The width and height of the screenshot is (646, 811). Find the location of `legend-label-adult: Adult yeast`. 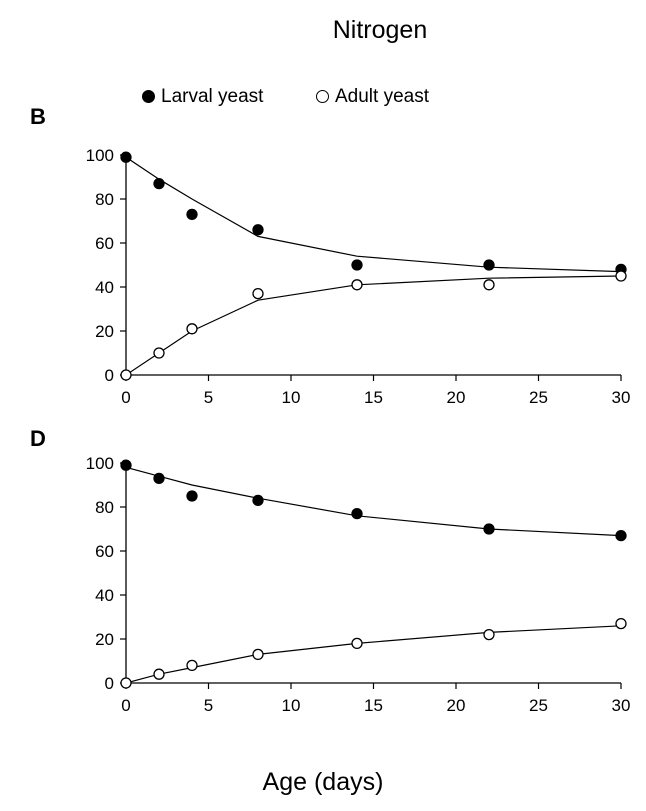

legend-label-adult: Adult yeast is located at coordinates (382, 96).